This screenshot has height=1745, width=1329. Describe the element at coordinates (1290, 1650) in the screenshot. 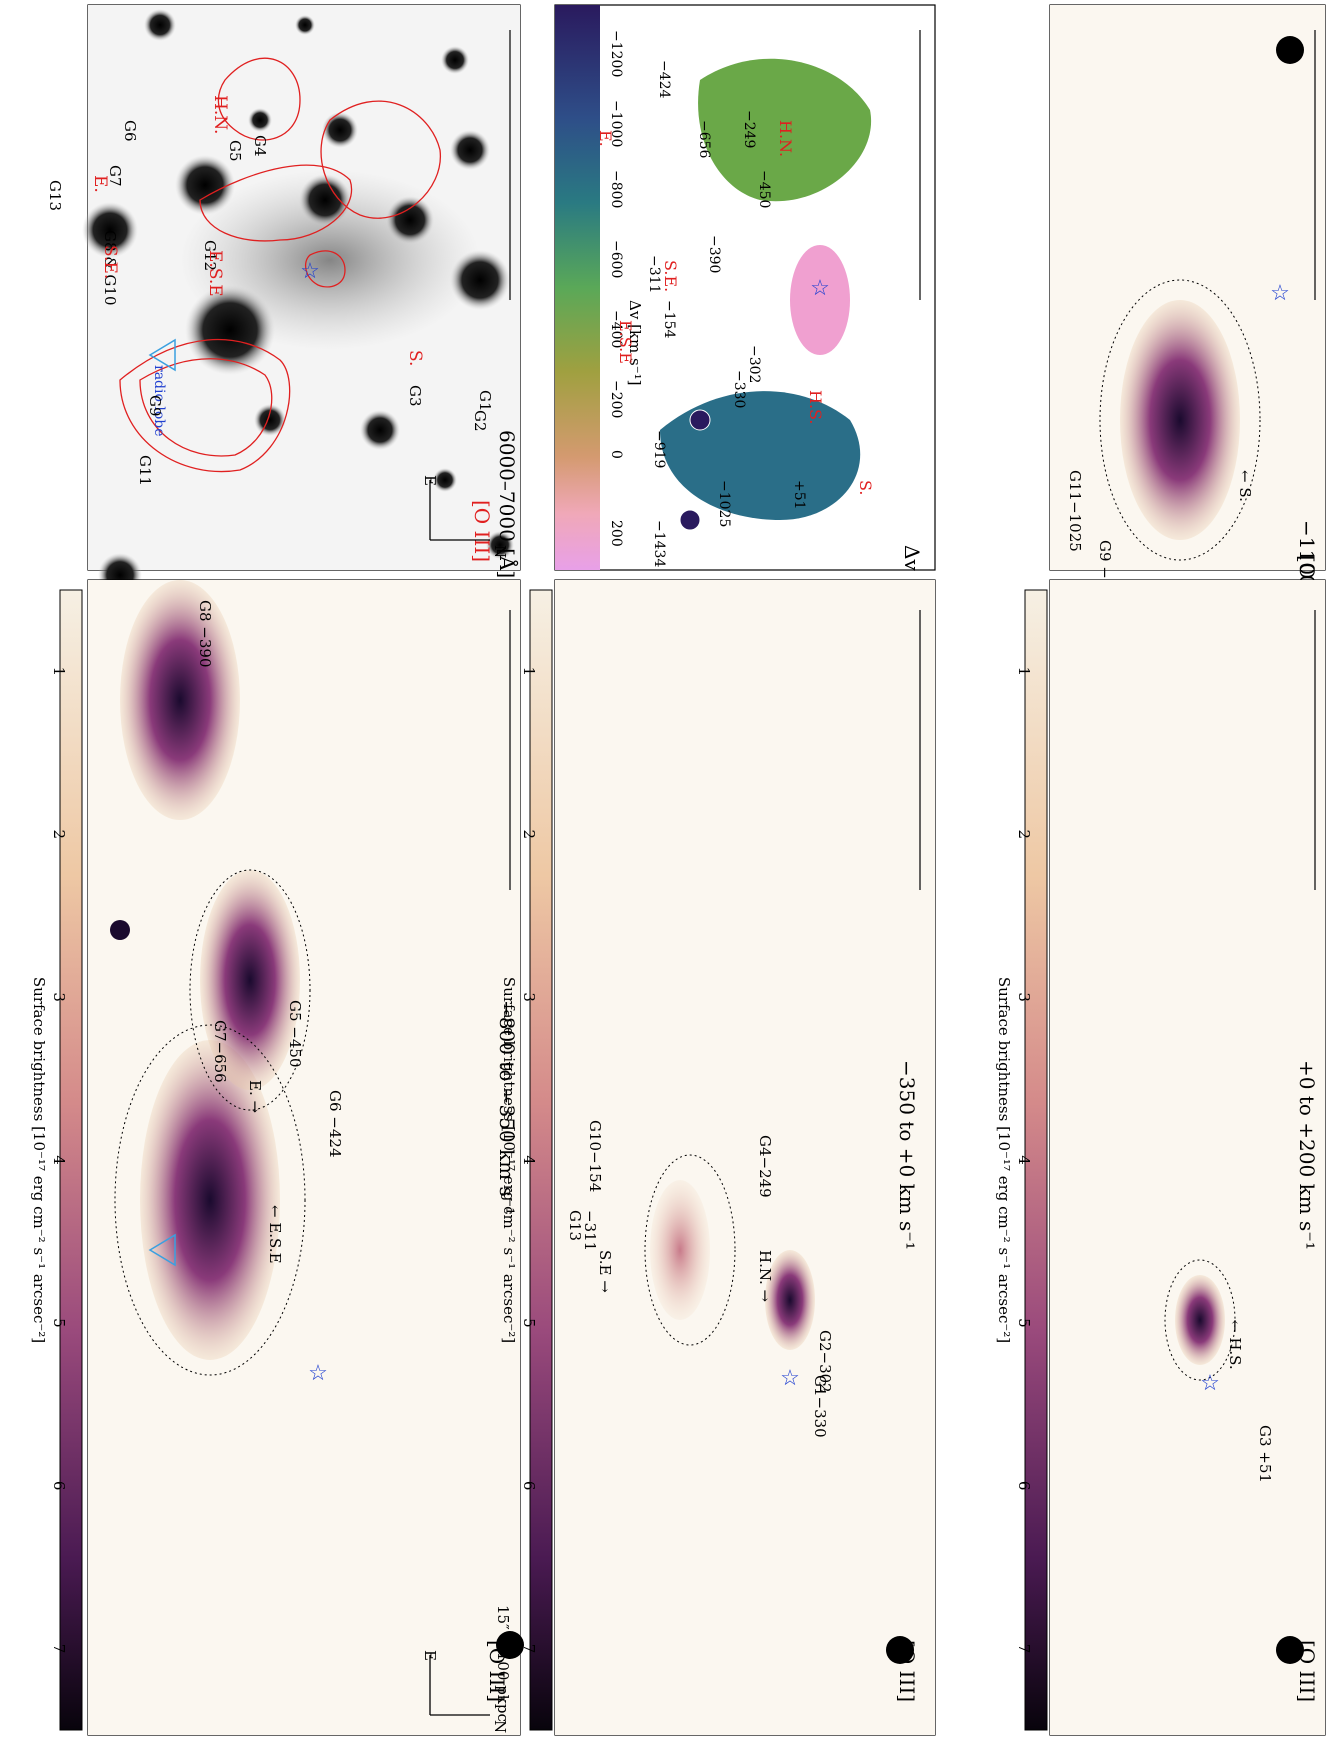

I see `star-blob` at that location.